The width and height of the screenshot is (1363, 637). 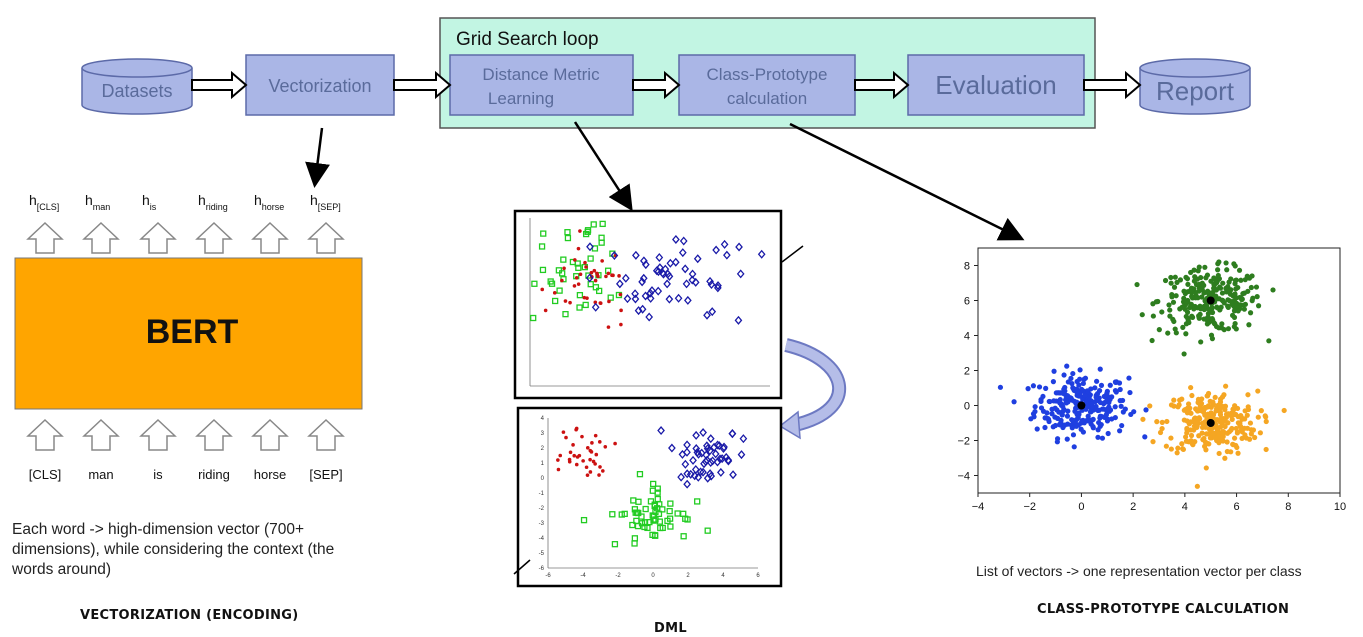 I want to click on proto-plot-area, so click(x=1159, y=370).